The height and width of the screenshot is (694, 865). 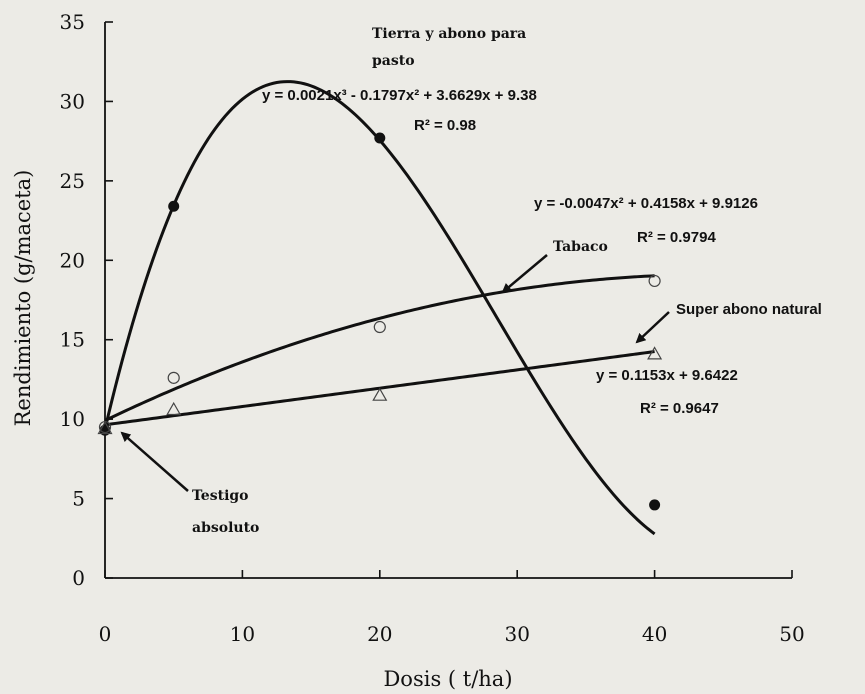 What do you see at coordinates (749, 309) in the screenshot?
I see `super-label: Super abono natural` at bounding box center [749, 309].